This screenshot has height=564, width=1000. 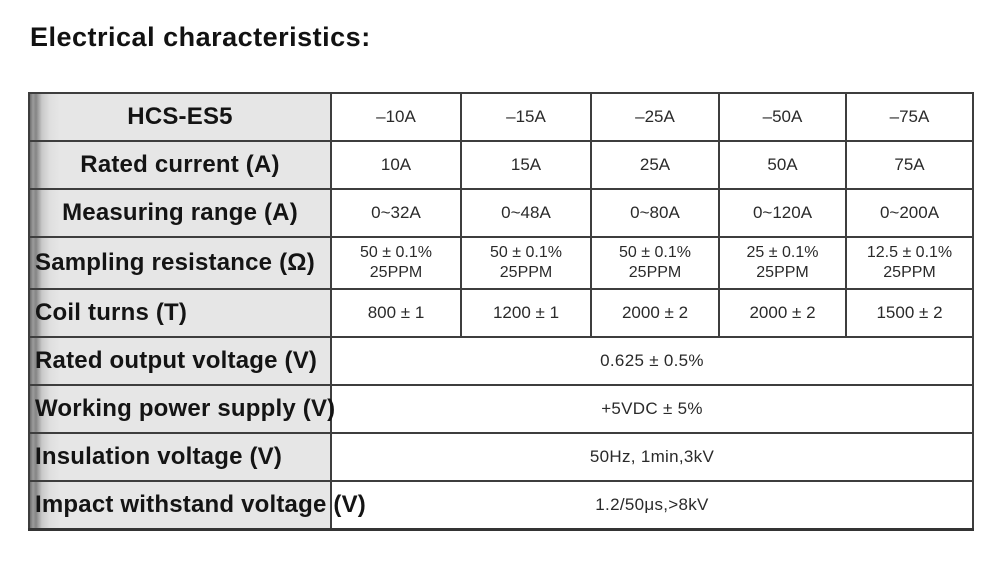 What do you see at coordinates (200, 504) in the screenshot?
I see `row-label: Impact withstand voltage (V)` at bounding box center [200, 504].